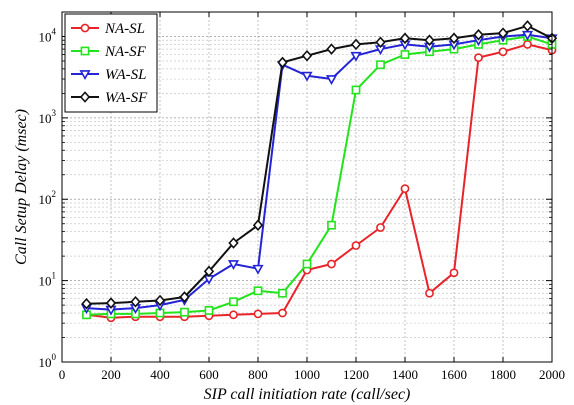 This screenshot has width=574, height=405. What do you see at coordinates (111, 374) in the screenshot?
I see `x-tick-label: 200` at bounding box center [111, 374].